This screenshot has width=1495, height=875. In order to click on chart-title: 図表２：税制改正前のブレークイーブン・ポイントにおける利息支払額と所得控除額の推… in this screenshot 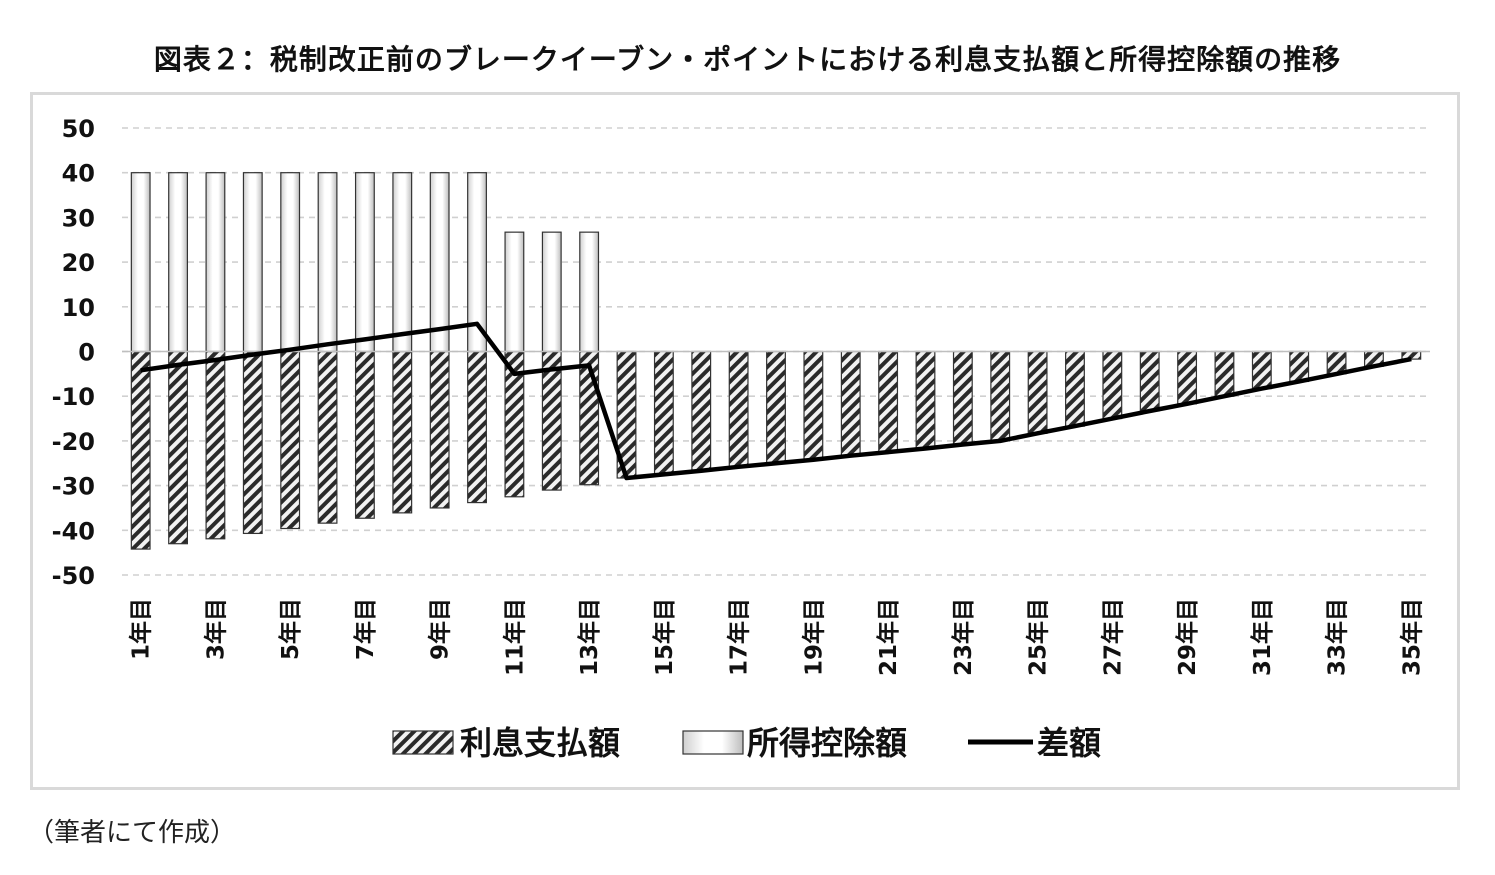, I will do `click(747, 59)`.